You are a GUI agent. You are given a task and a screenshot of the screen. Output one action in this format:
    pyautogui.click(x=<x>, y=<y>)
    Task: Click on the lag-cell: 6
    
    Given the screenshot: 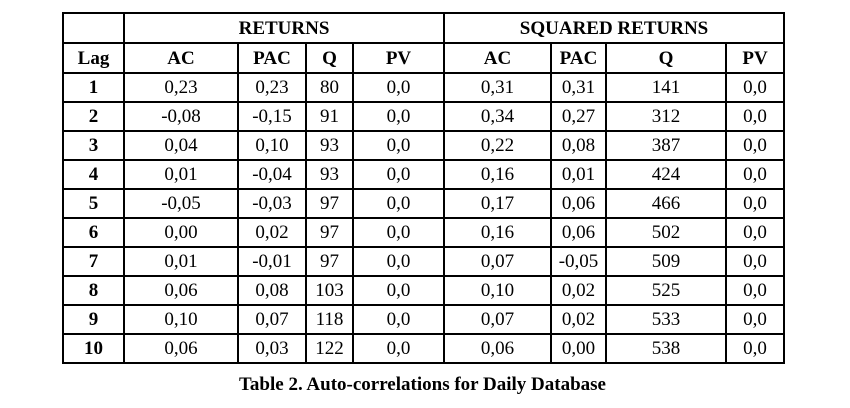 What is the action you would take?
    pyautogui.click(x=93, y=232)
    